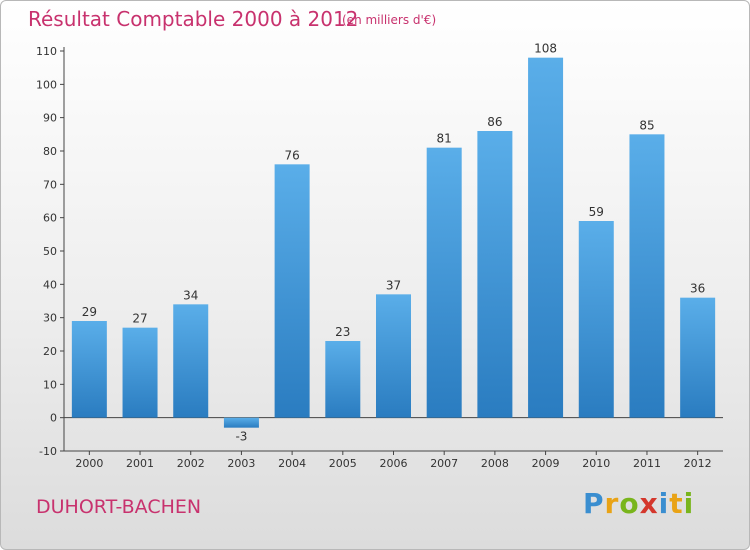  I want to click on x-tick-label: 2000, so click(89, 463).